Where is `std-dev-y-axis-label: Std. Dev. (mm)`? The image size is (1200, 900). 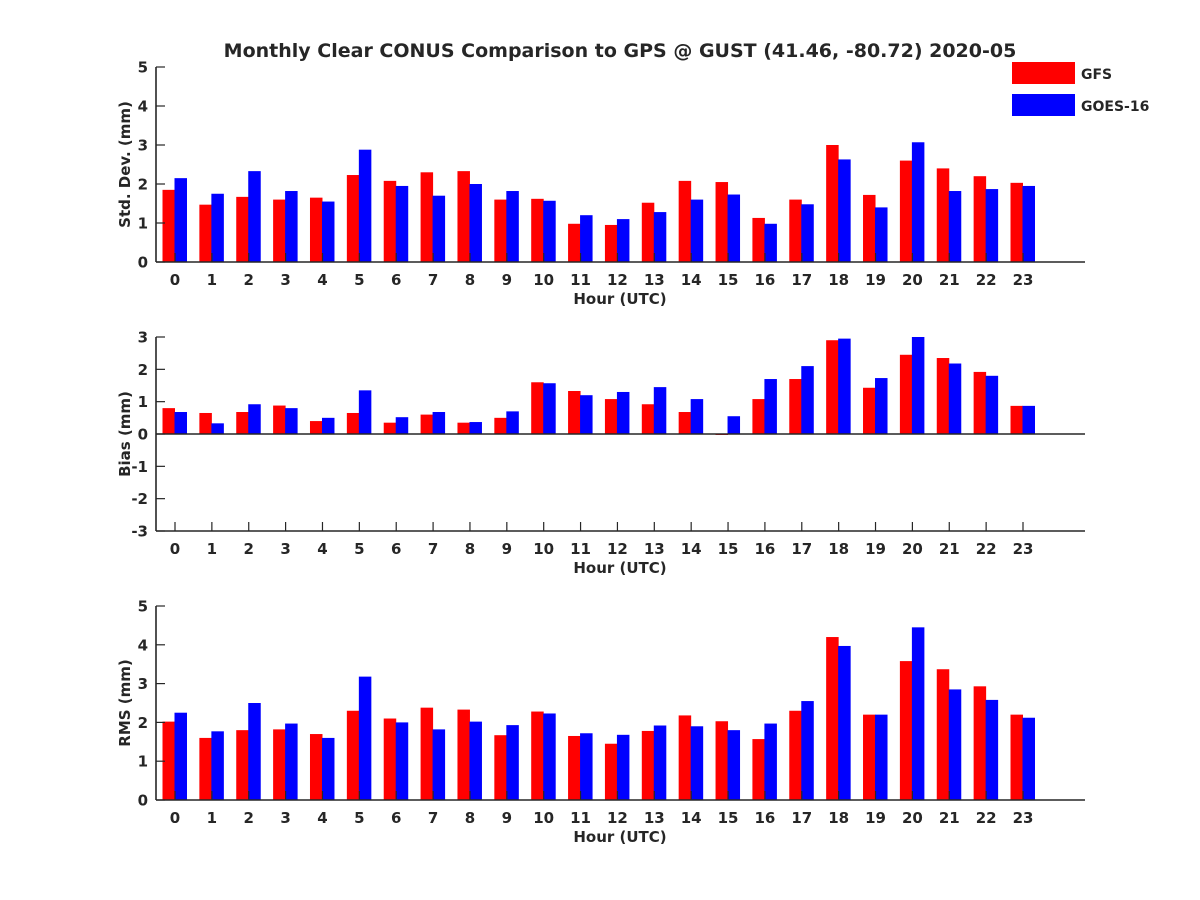
std-dev-y-axis-label: Std. Dev. (mm) is located at coordinates (125, 164).